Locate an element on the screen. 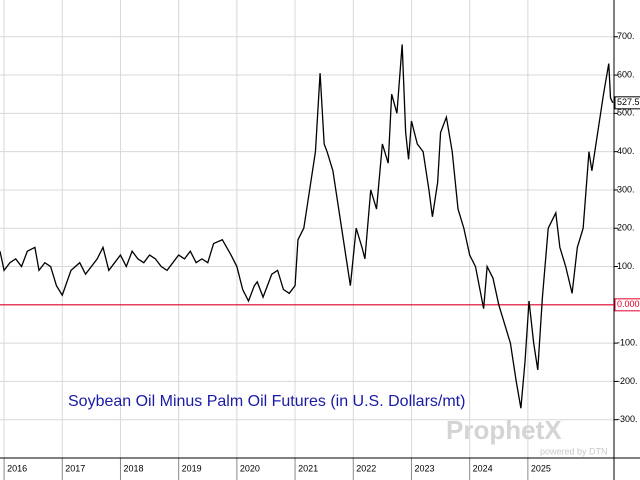  y-tick-label: -200. is located at coordinates (627, 381).